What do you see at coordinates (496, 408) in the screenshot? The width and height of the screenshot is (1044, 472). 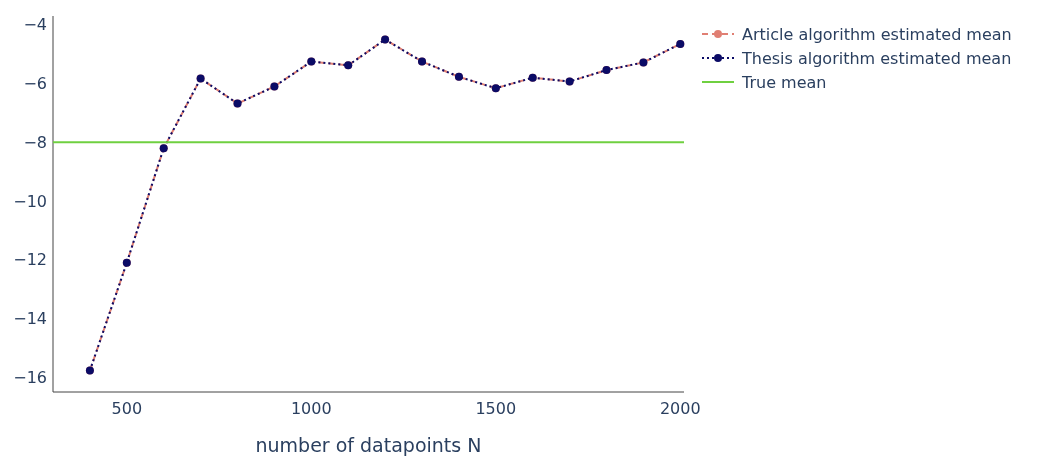 I see `x-tick-label: 1500` at bounding box center [496, 408].